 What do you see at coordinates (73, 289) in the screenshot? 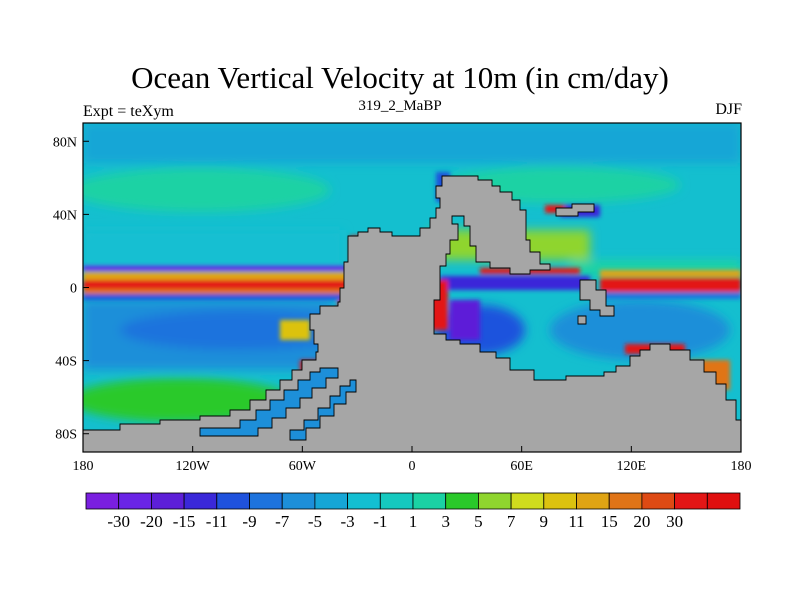
I see `lat-tick-label: 0` at bounding box center [73, 289].